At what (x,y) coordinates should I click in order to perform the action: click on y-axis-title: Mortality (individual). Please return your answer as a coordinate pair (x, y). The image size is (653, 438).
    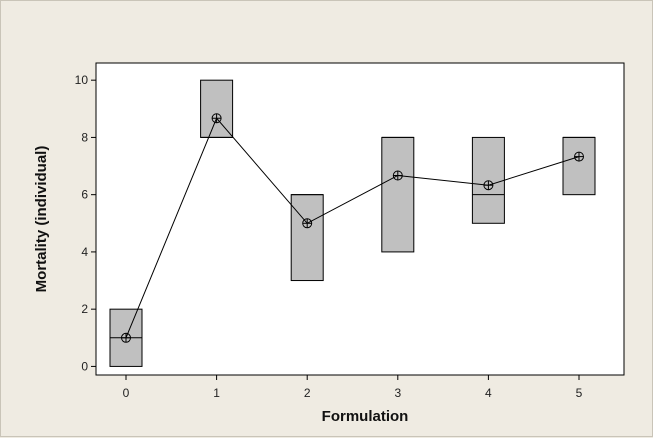
    Looking at the image, I should click on (41, 219).